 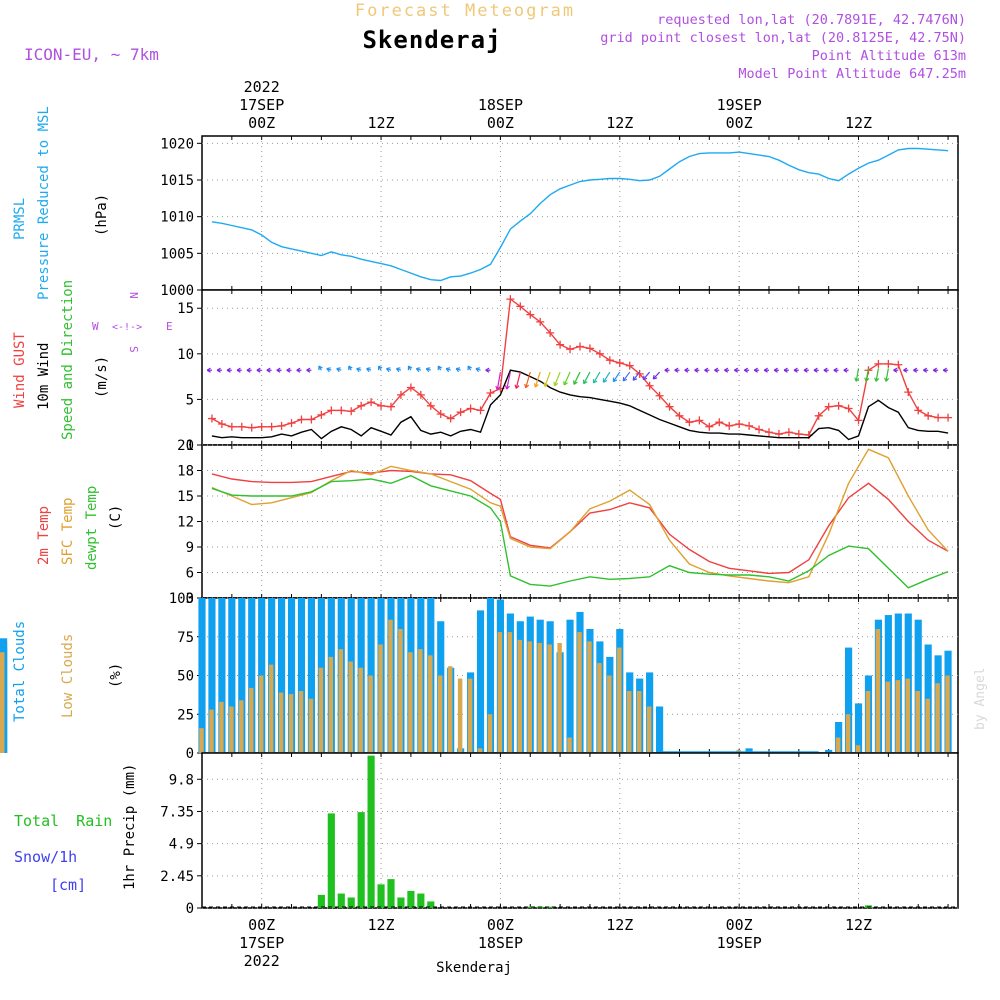 I want to click on pressure-ytick-label-4: 1020, so click(x=177, y=144).